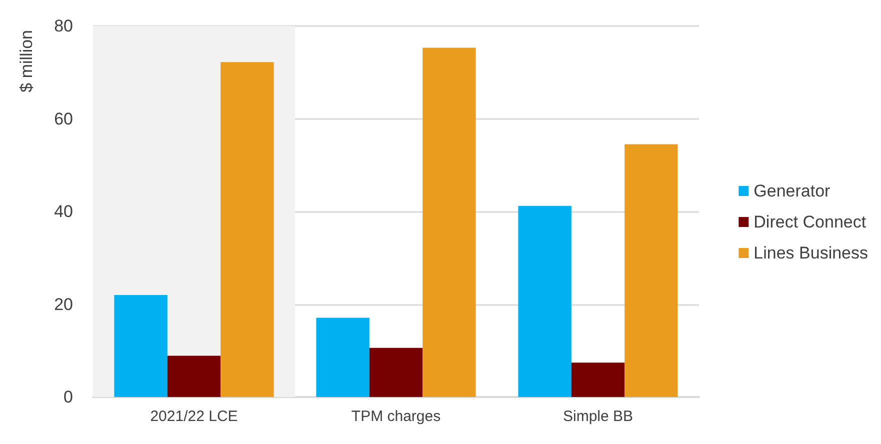 The image size is (881, 444). Describe the element at coordinates (396, 416) in the screenshot. I see `x-tick-label: TPM charges` at that location.